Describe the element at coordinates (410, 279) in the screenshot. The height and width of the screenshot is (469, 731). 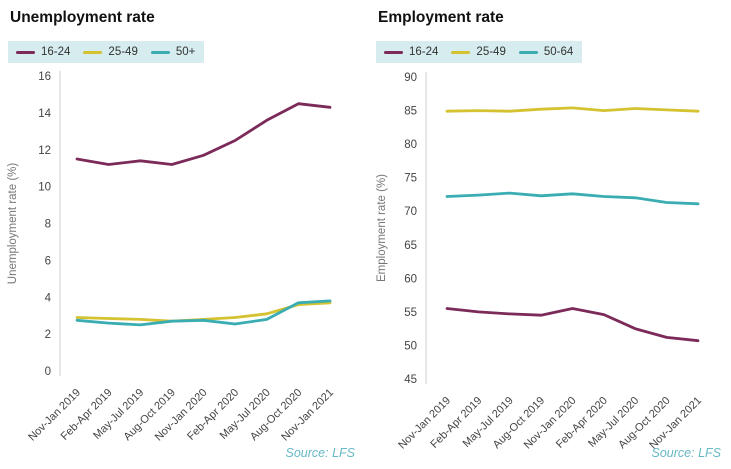
I see `y-tick-label: 60` at that location.